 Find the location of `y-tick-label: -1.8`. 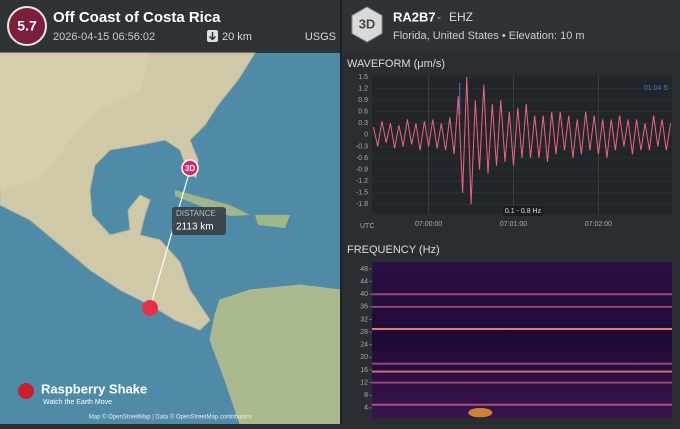

y-tick-label: -1.8 is located at coordinates (362, 204).